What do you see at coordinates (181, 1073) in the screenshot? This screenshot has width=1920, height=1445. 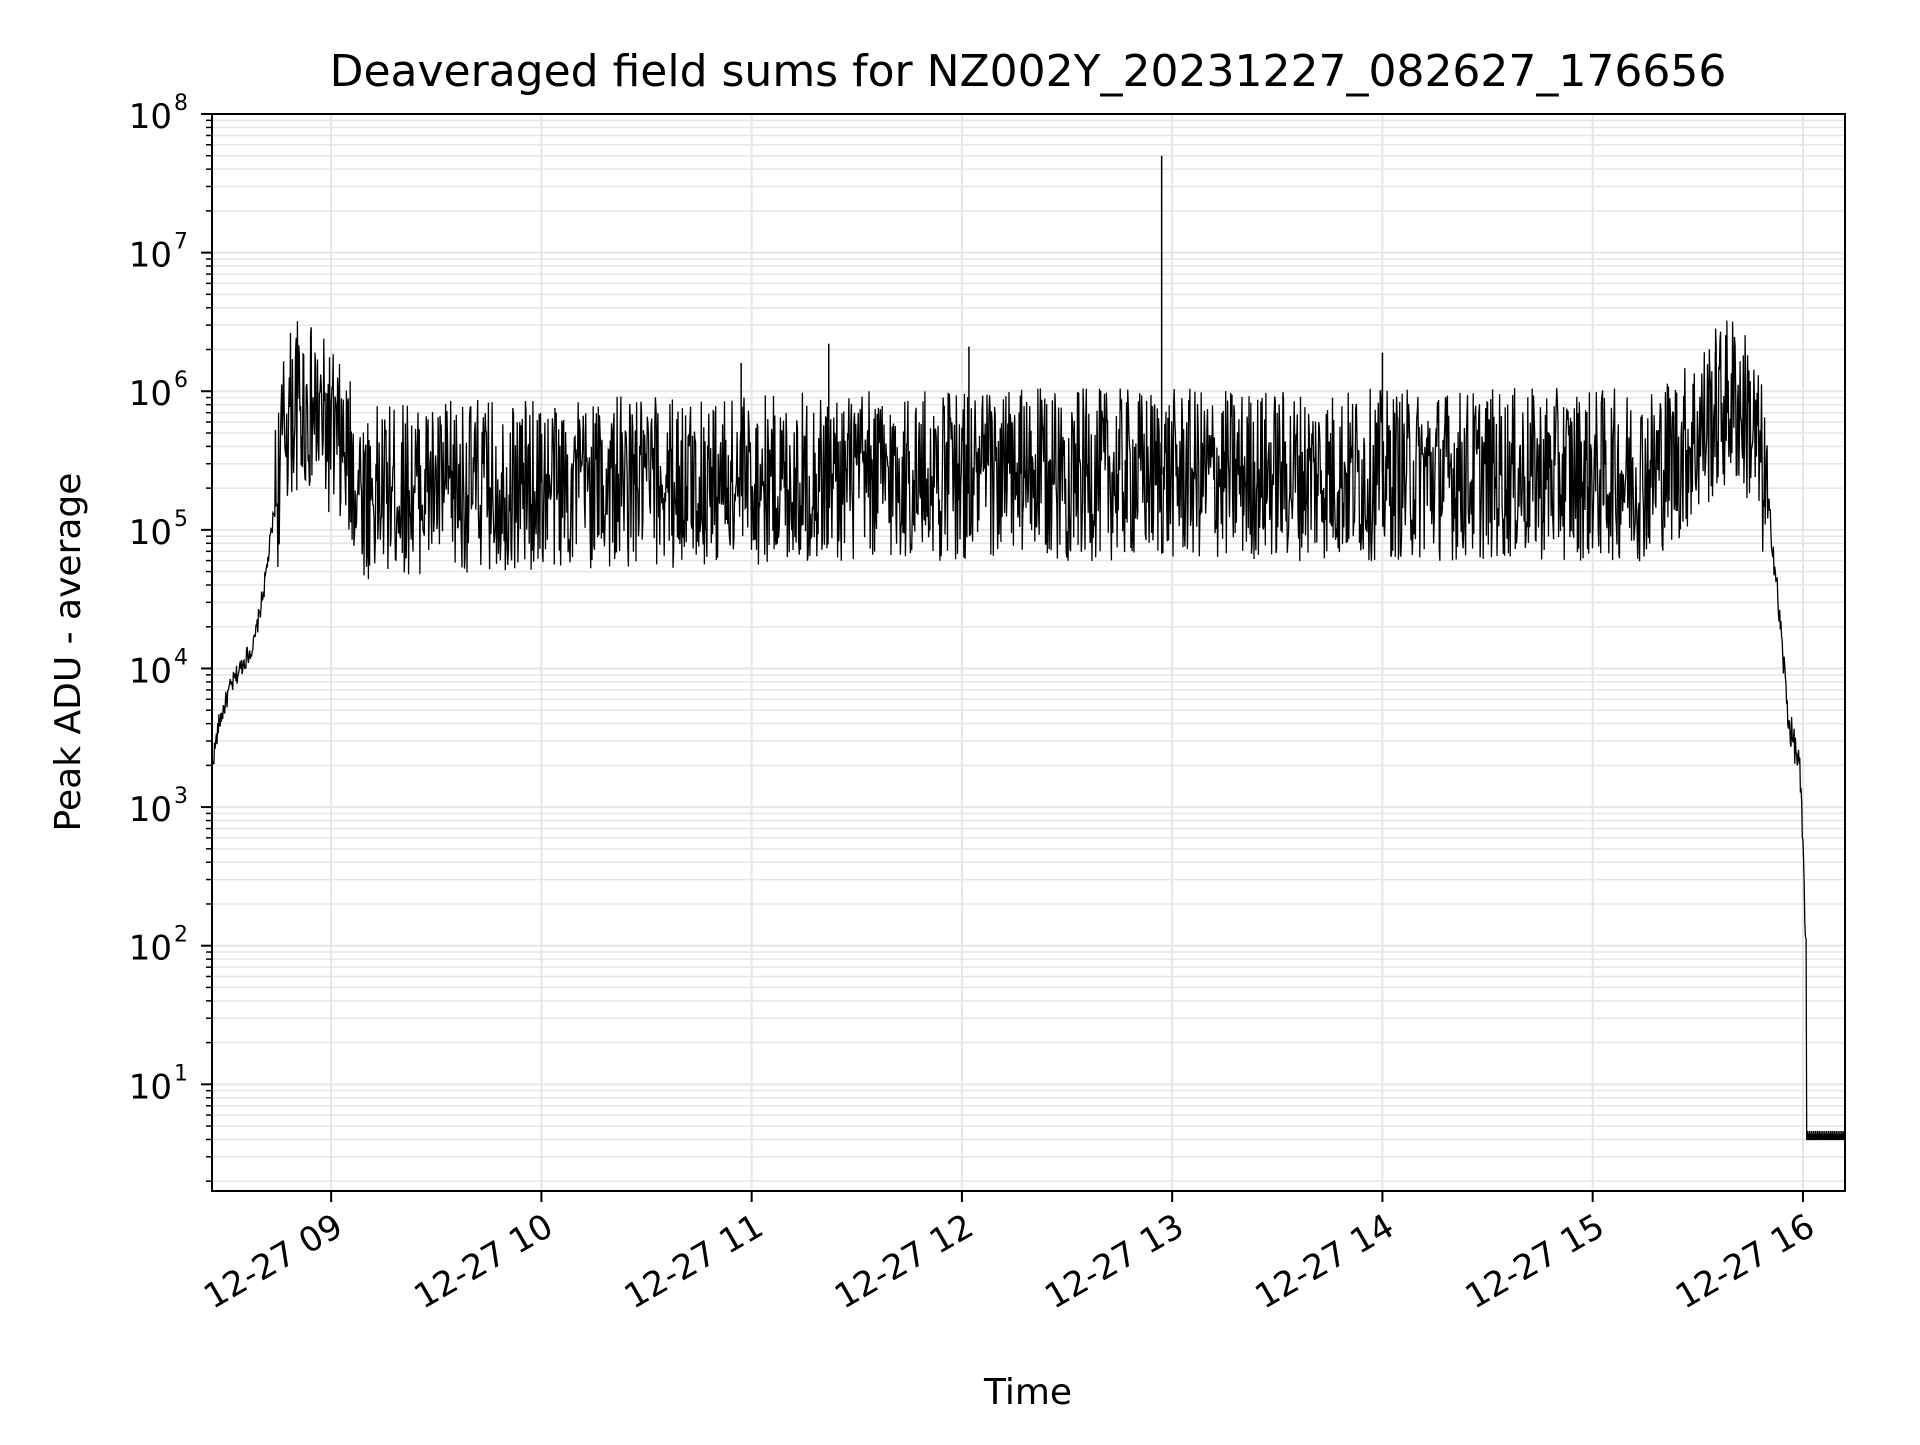 I see `y-tick-exponent: 1` at bounding box center [181, 1073].